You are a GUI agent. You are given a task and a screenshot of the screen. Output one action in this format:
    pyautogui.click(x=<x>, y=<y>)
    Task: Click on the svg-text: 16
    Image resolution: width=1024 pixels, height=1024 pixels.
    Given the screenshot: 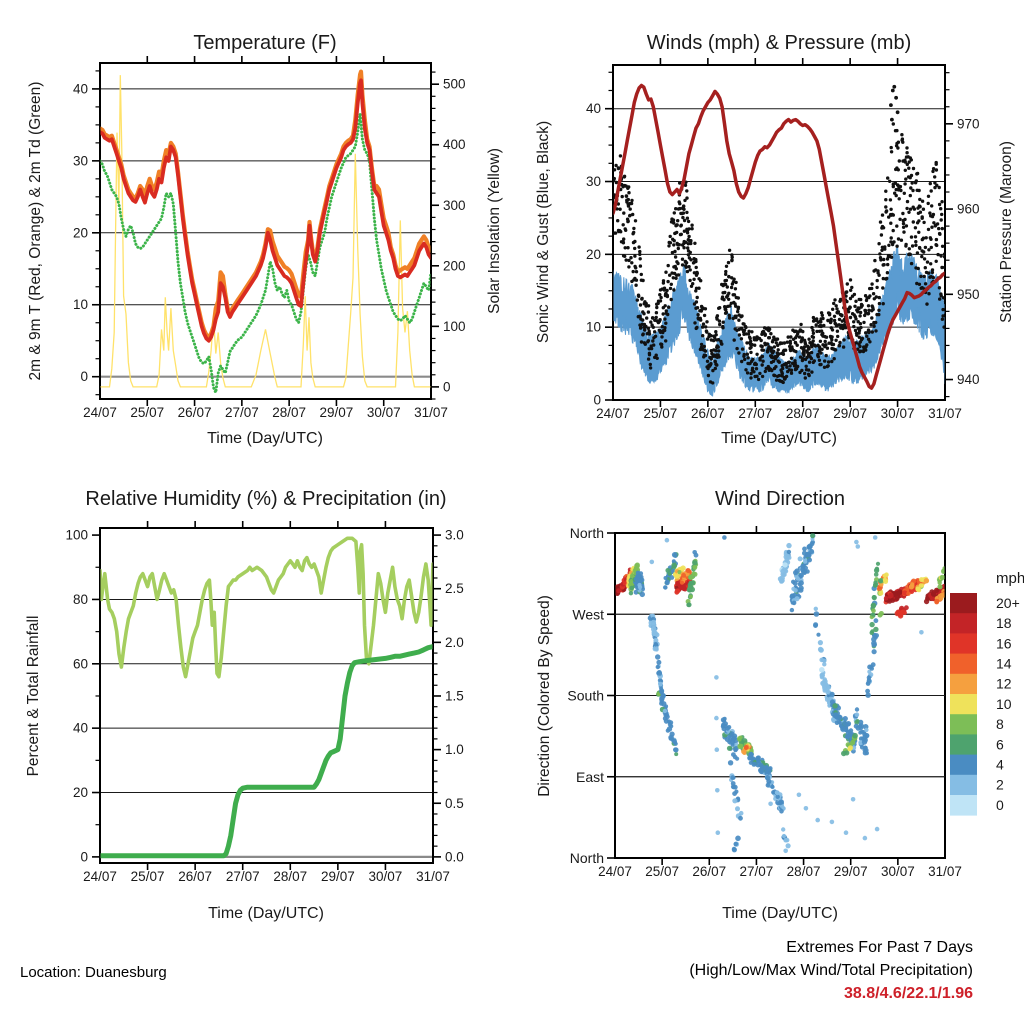 What is the action you would take?
    pyautogui.click(x=1004, y=643)
    